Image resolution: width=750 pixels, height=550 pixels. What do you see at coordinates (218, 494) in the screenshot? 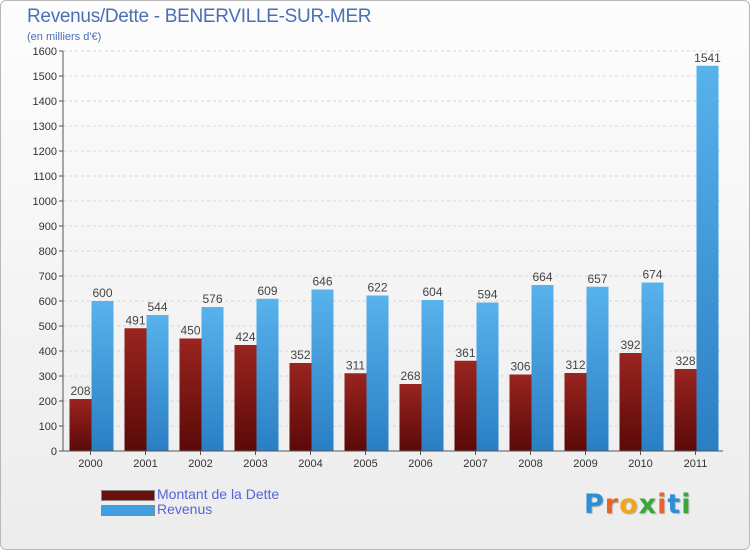
I see `legend-label-debt: Montant de la Dette` at bounding box center [218, 494].